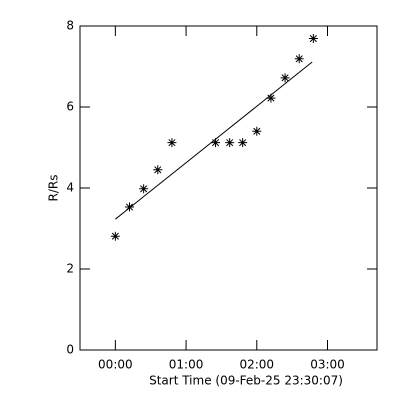 The width and height of the screenshot is (400, 400). What do you see at coordinates (115, 365) in the screenshot?
I see `x-tick-label: 00:00` at bounding box center [115, 365].